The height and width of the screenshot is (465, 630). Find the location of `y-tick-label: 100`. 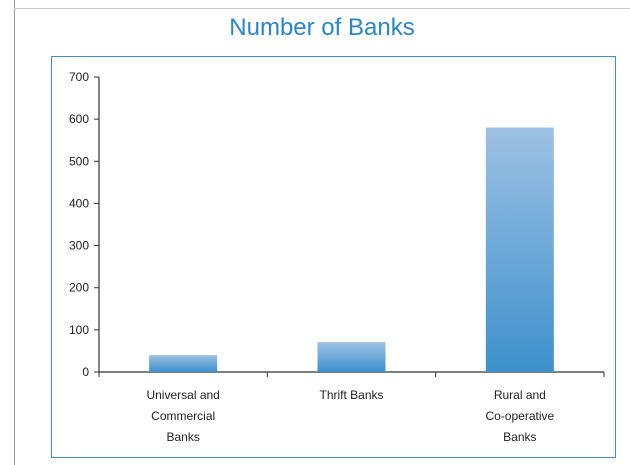

y-tick-label: 100 is located at coordinates (79, 330).